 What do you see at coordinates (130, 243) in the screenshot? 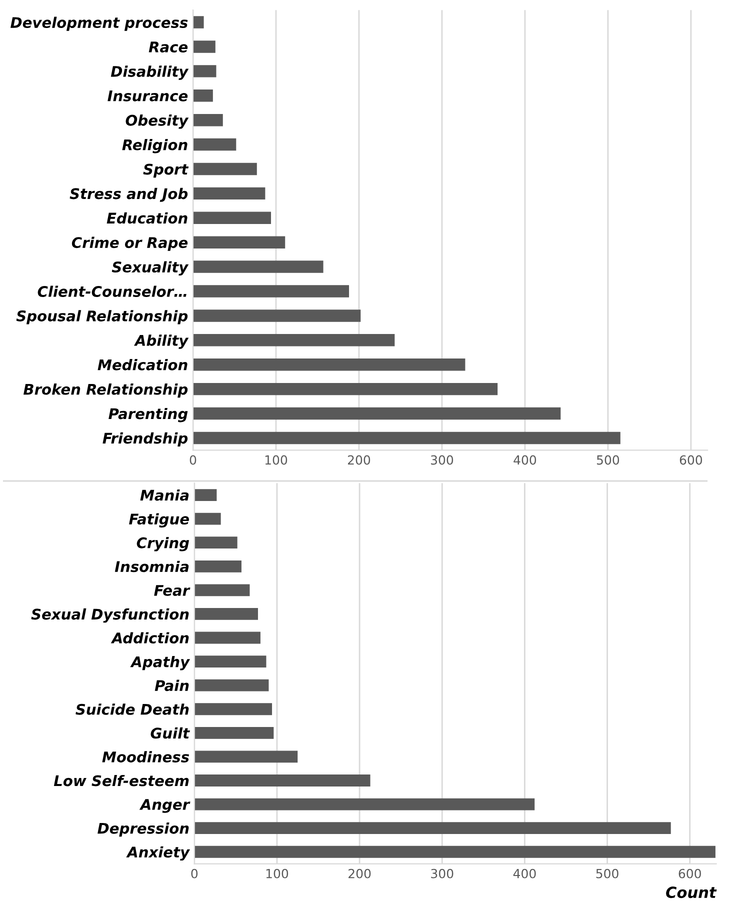
I see `y-tick-label: Crime or Rape` at bounding box center [130, 243].